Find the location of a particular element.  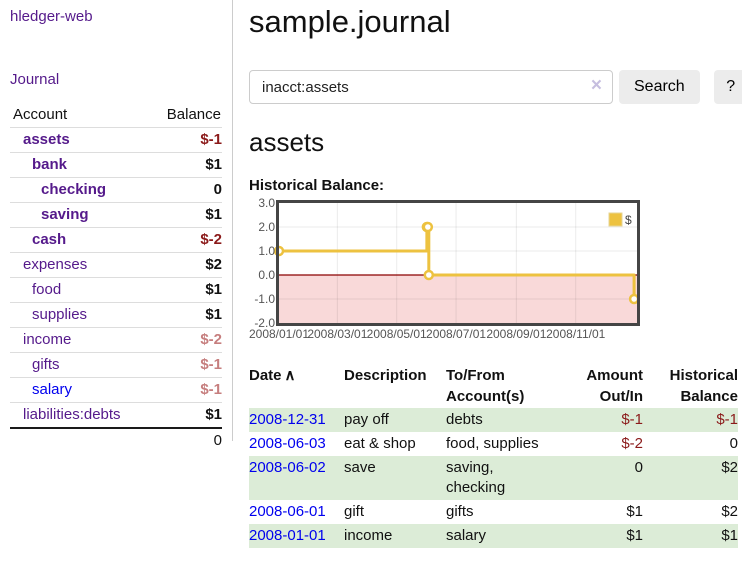

transaction-accounts: saving, checking is located at coordinates (476, 477).